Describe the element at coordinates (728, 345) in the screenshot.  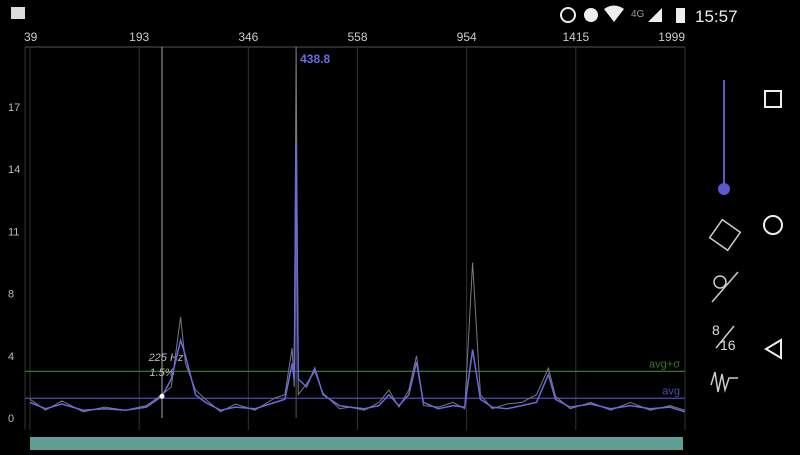
I see `bits-bottom: 16` at that location.